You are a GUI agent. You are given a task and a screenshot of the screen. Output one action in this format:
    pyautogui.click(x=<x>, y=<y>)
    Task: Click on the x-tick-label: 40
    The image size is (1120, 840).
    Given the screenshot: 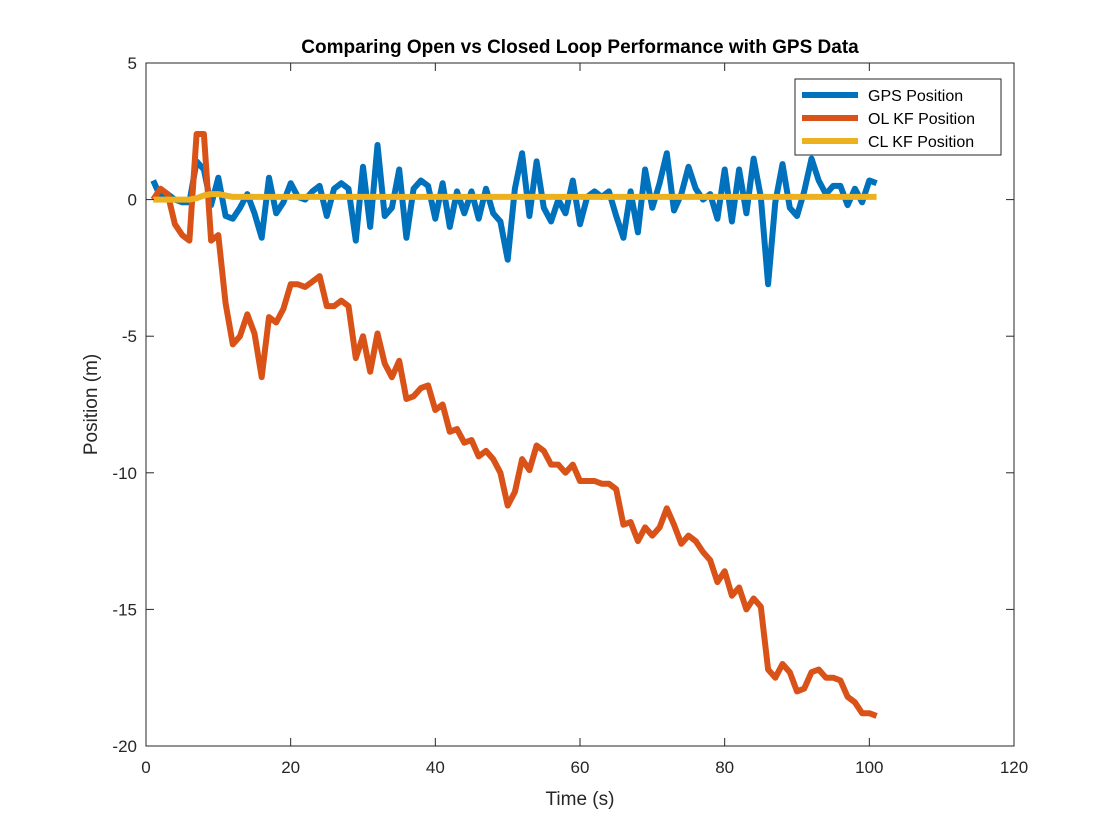 What is the action you would take?
    pyautogui.click(x=435, y=767)
    